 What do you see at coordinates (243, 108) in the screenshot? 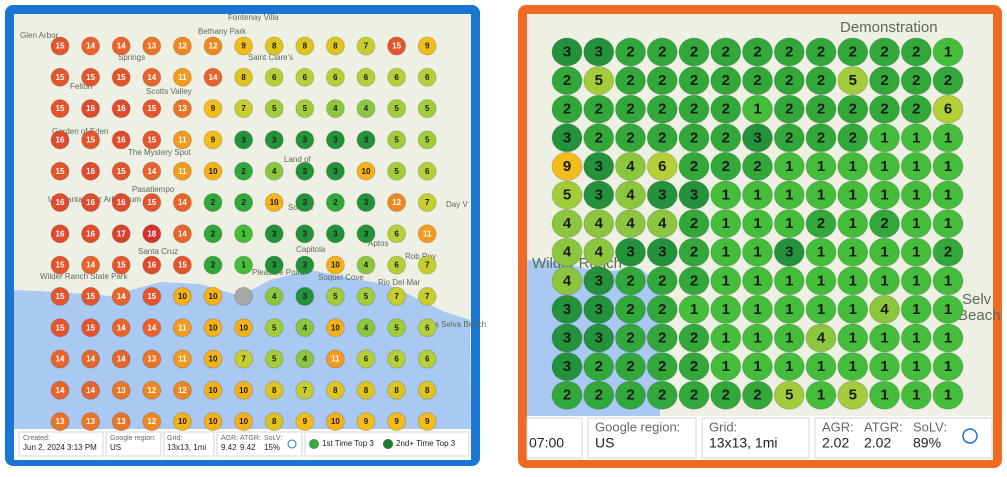
I see `rank-value: 7` at bounding box center [243, 108].